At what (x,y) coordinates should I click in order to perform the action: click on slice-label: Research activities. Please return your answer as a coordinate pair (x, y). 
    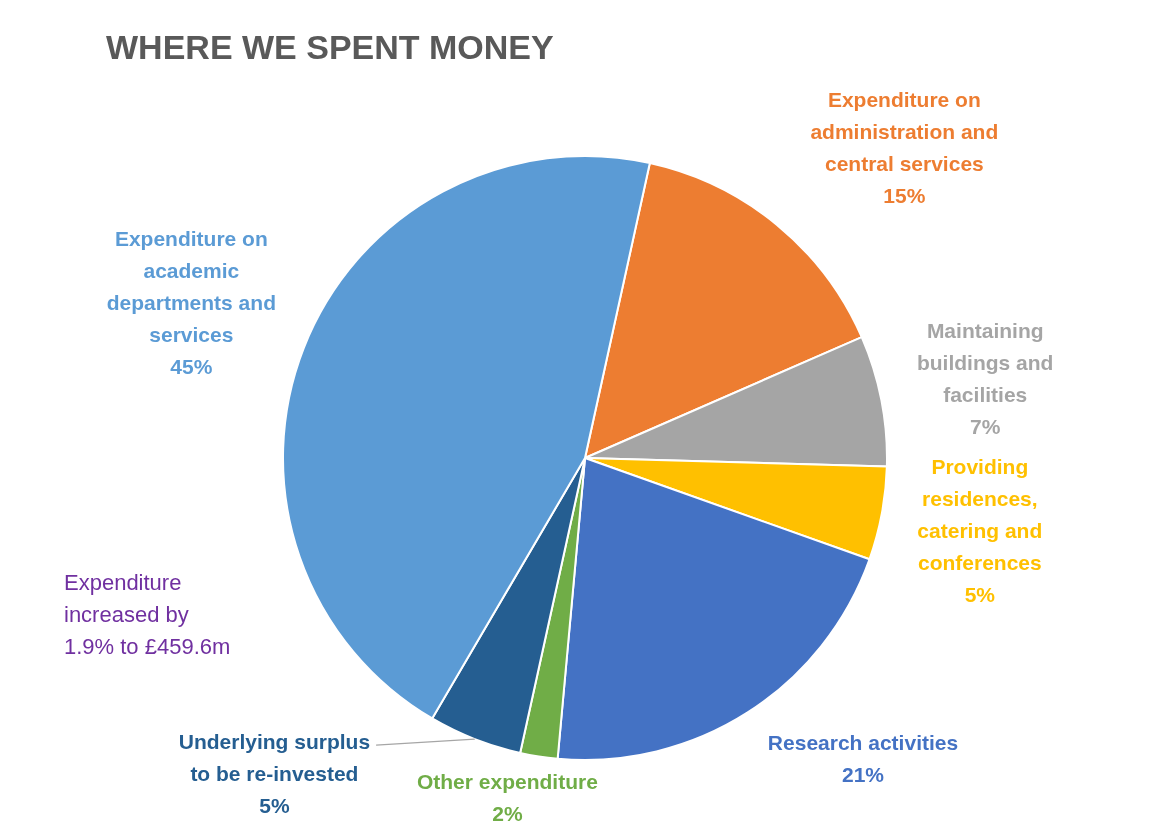
    Looking at the image, I should click on (863, 743).